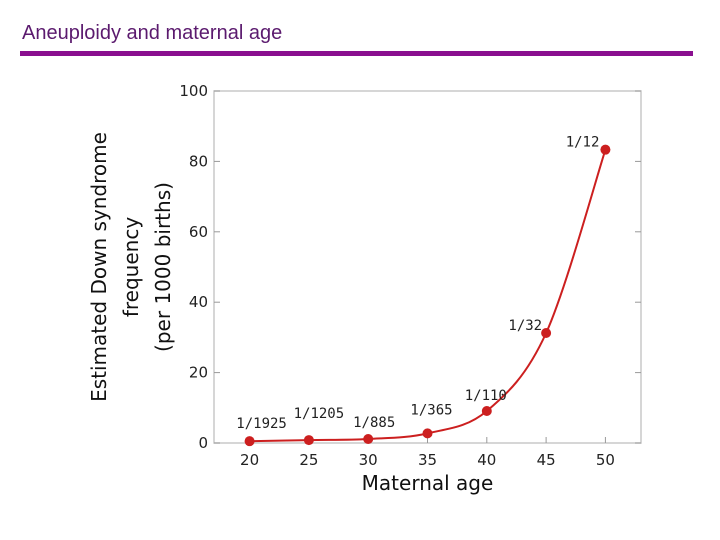  I want to click on y-axis-title-line: (per 1000 births), so click(163, 267).